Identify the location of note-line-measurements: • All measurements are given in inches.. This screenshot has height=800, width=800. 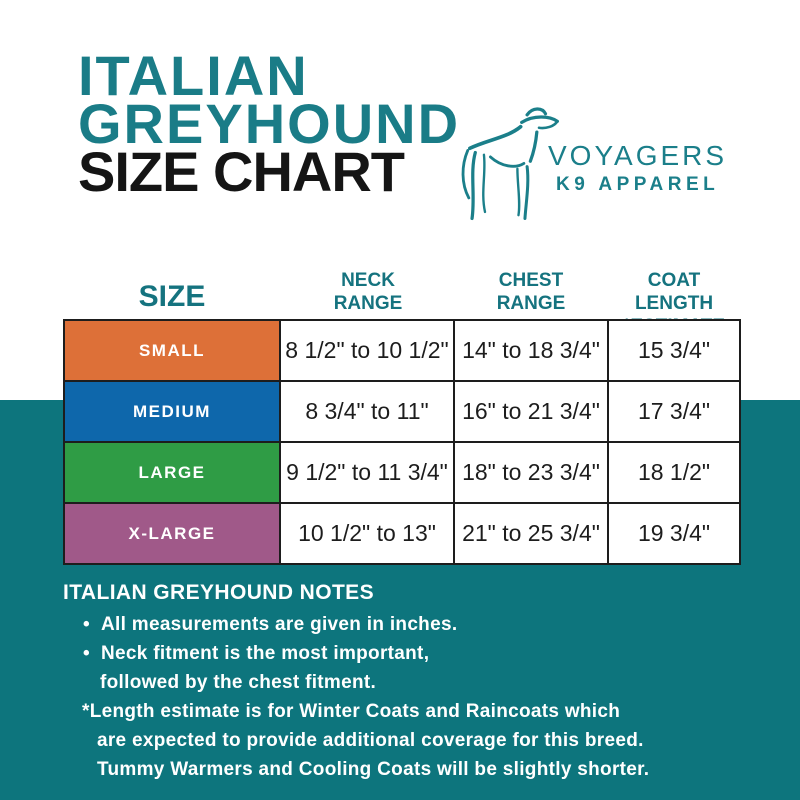
(413, 624).